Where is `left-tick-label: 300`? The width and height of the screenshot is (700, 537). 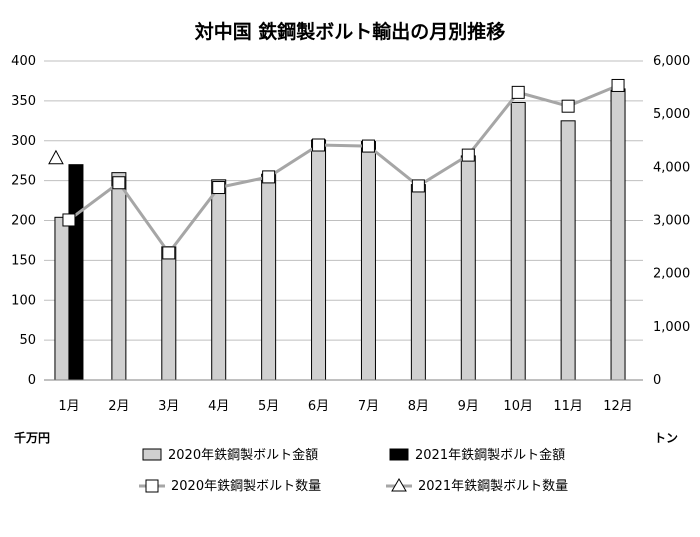 left-tick-label: 300 is located at coordinates (23, 141).